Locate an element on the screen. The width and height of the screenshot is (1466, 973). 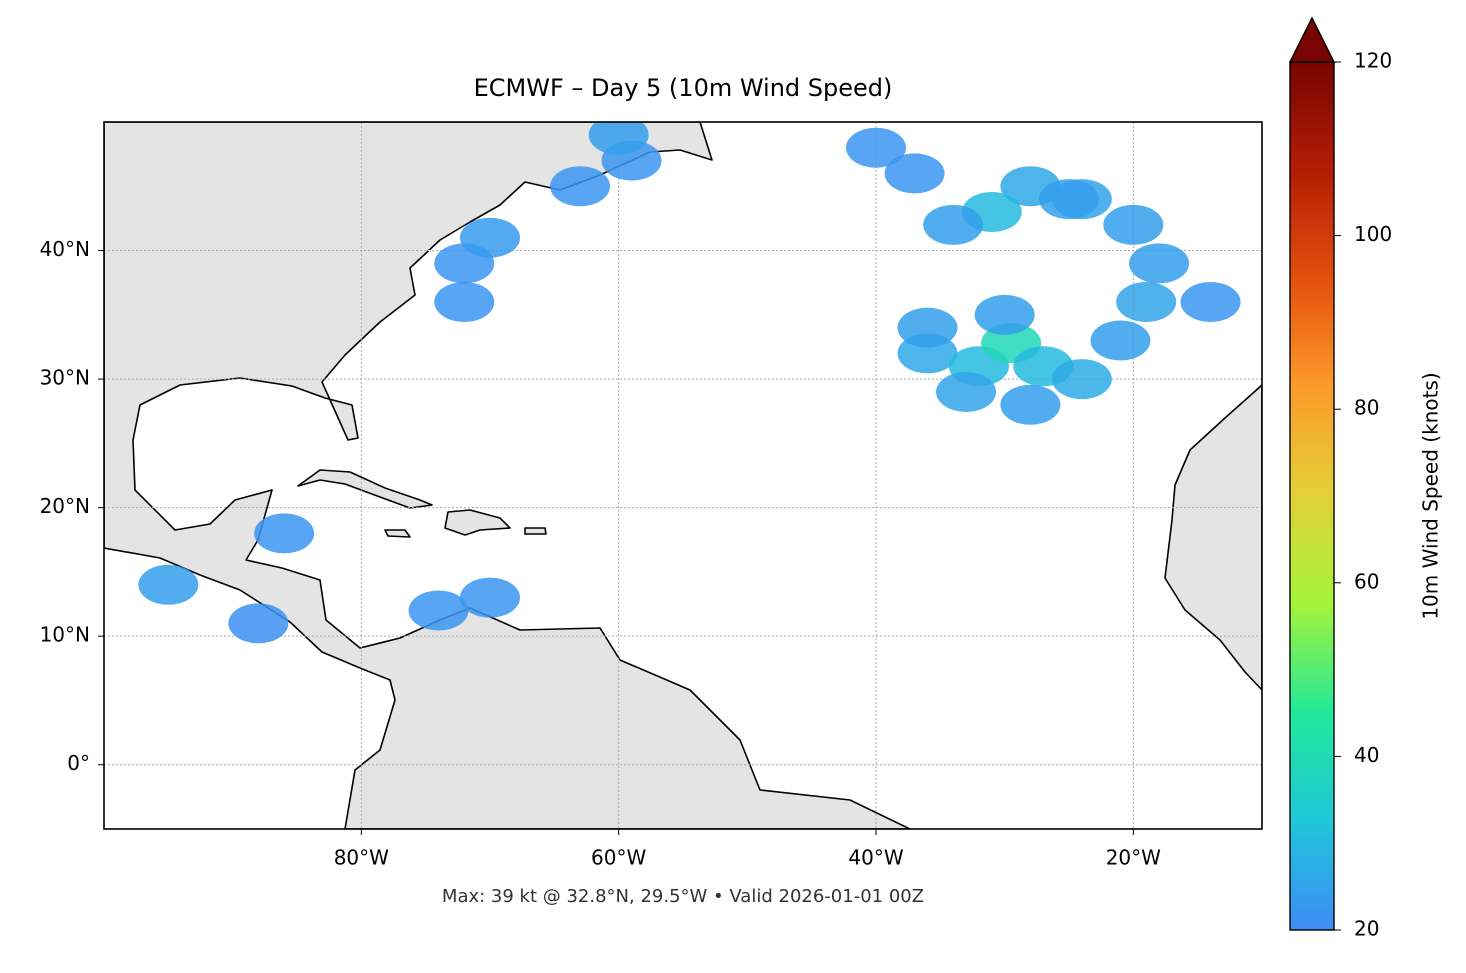
colorbar: 20 40 60 80 100 120 is located at coordinates (1340, 478).